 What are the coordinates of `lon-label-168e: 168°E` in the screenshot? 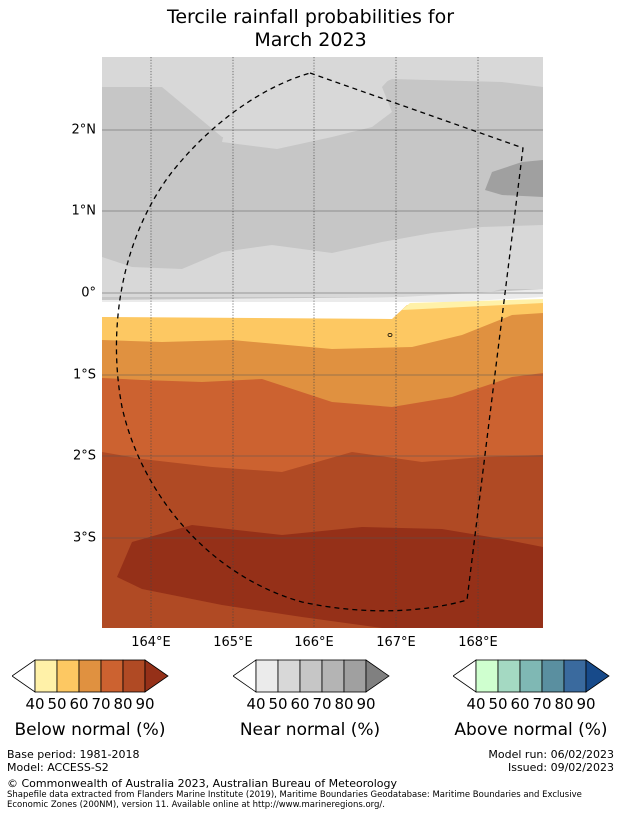 It's located at (478, 642).